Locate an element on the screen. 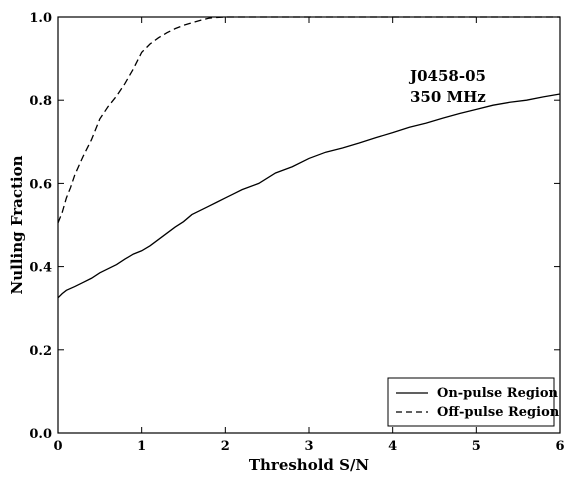  x-axis-label: Threshold S/N is located at coordinates (309, 465).